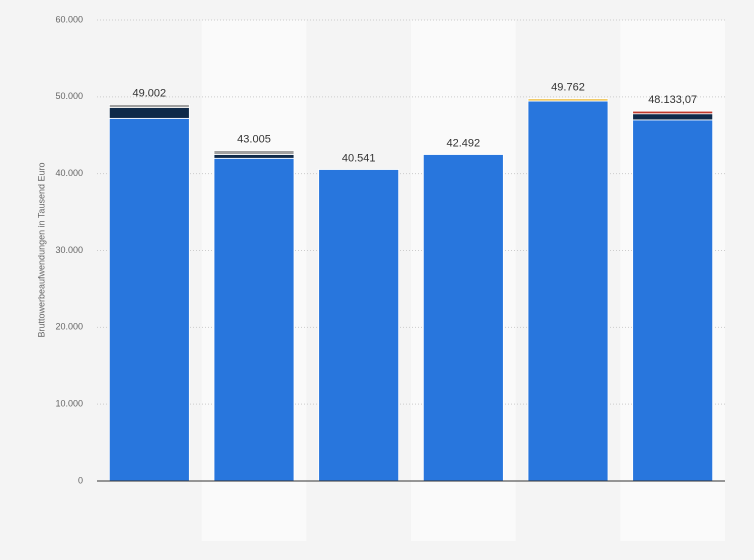  I want to click on y-tick-label: 40.000, so click(69, 173).